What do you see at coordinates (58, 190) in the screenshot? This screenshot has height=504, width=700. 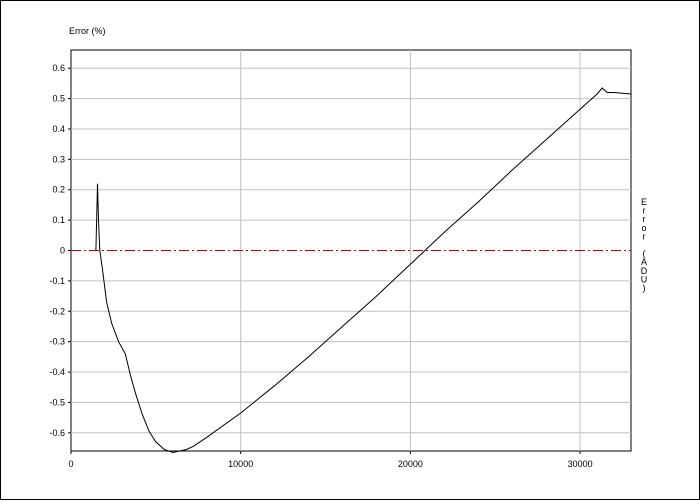 I see `y-tick-label: 0.2` at bounding box center [58, 190].